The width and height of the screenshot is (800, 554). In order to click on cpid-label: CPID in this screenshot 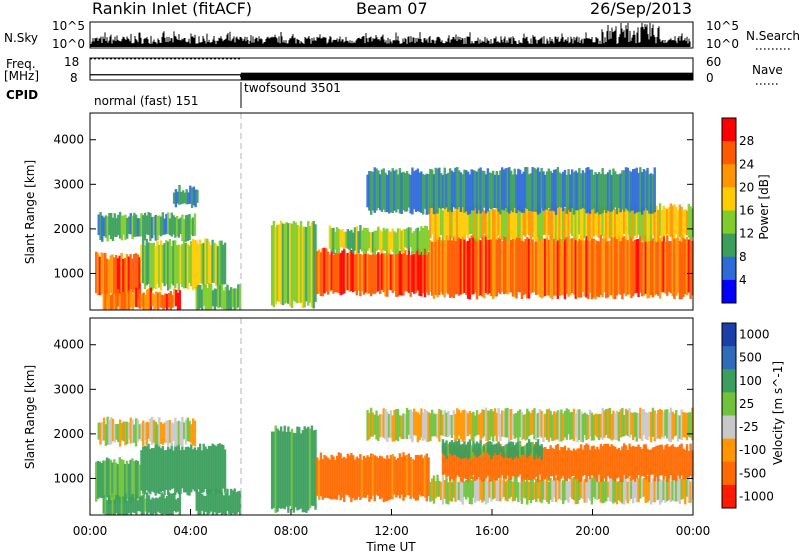, I will do `click(22, 95)`.